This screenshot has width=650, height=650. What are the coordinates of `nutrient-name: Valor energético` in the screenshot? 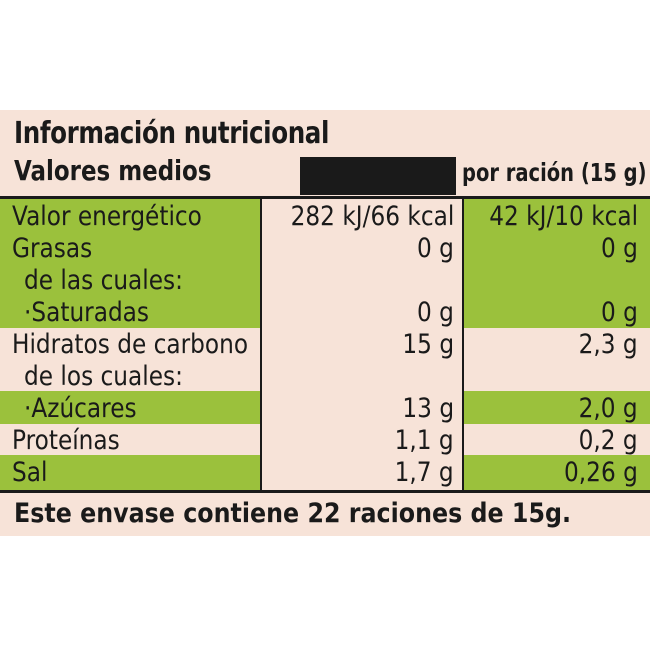 It's located at (107, 216).